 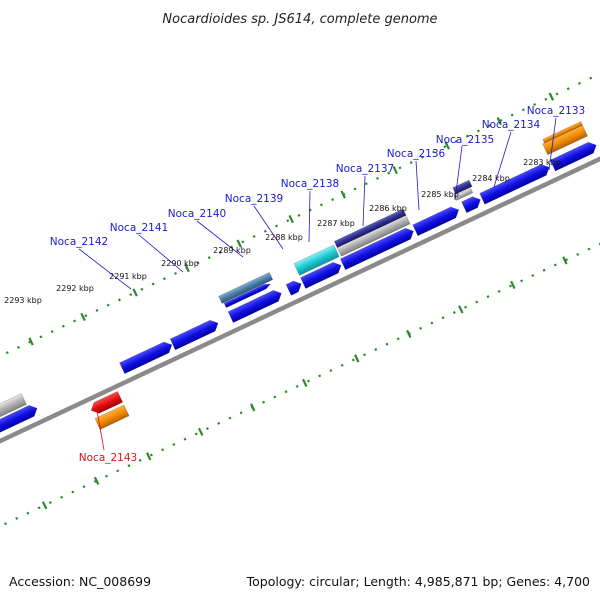 What do you see at coordinates (232, 250) in the screenshot?
I see `scale-label: 2289 kbp` at bounding box center [232, 250].